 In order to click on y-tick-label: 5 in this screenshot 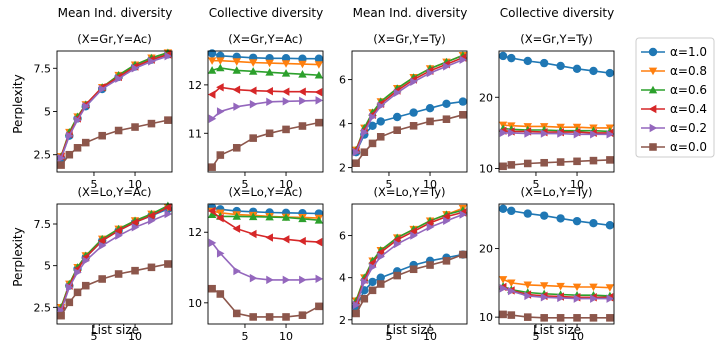, I will do `click(47, 112)`.